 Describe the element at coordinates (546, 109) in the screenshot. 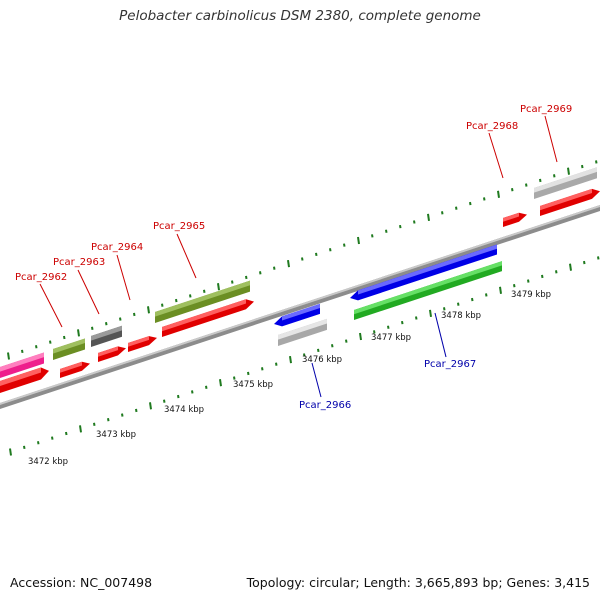

I see `gene-label-pcar-2969: Pcar_2969` at that location.